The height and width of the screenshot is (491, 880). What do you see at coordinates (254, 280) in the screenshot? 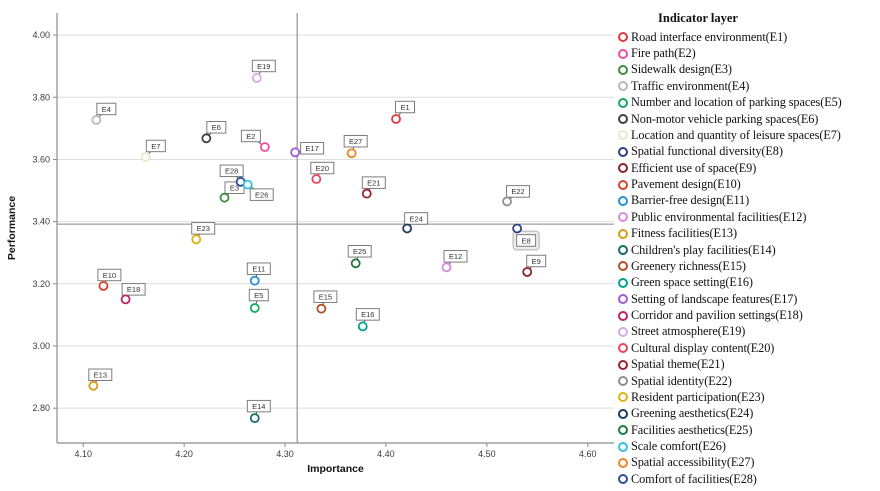
I see `data-point-E11` at bounding box center [254, 280].